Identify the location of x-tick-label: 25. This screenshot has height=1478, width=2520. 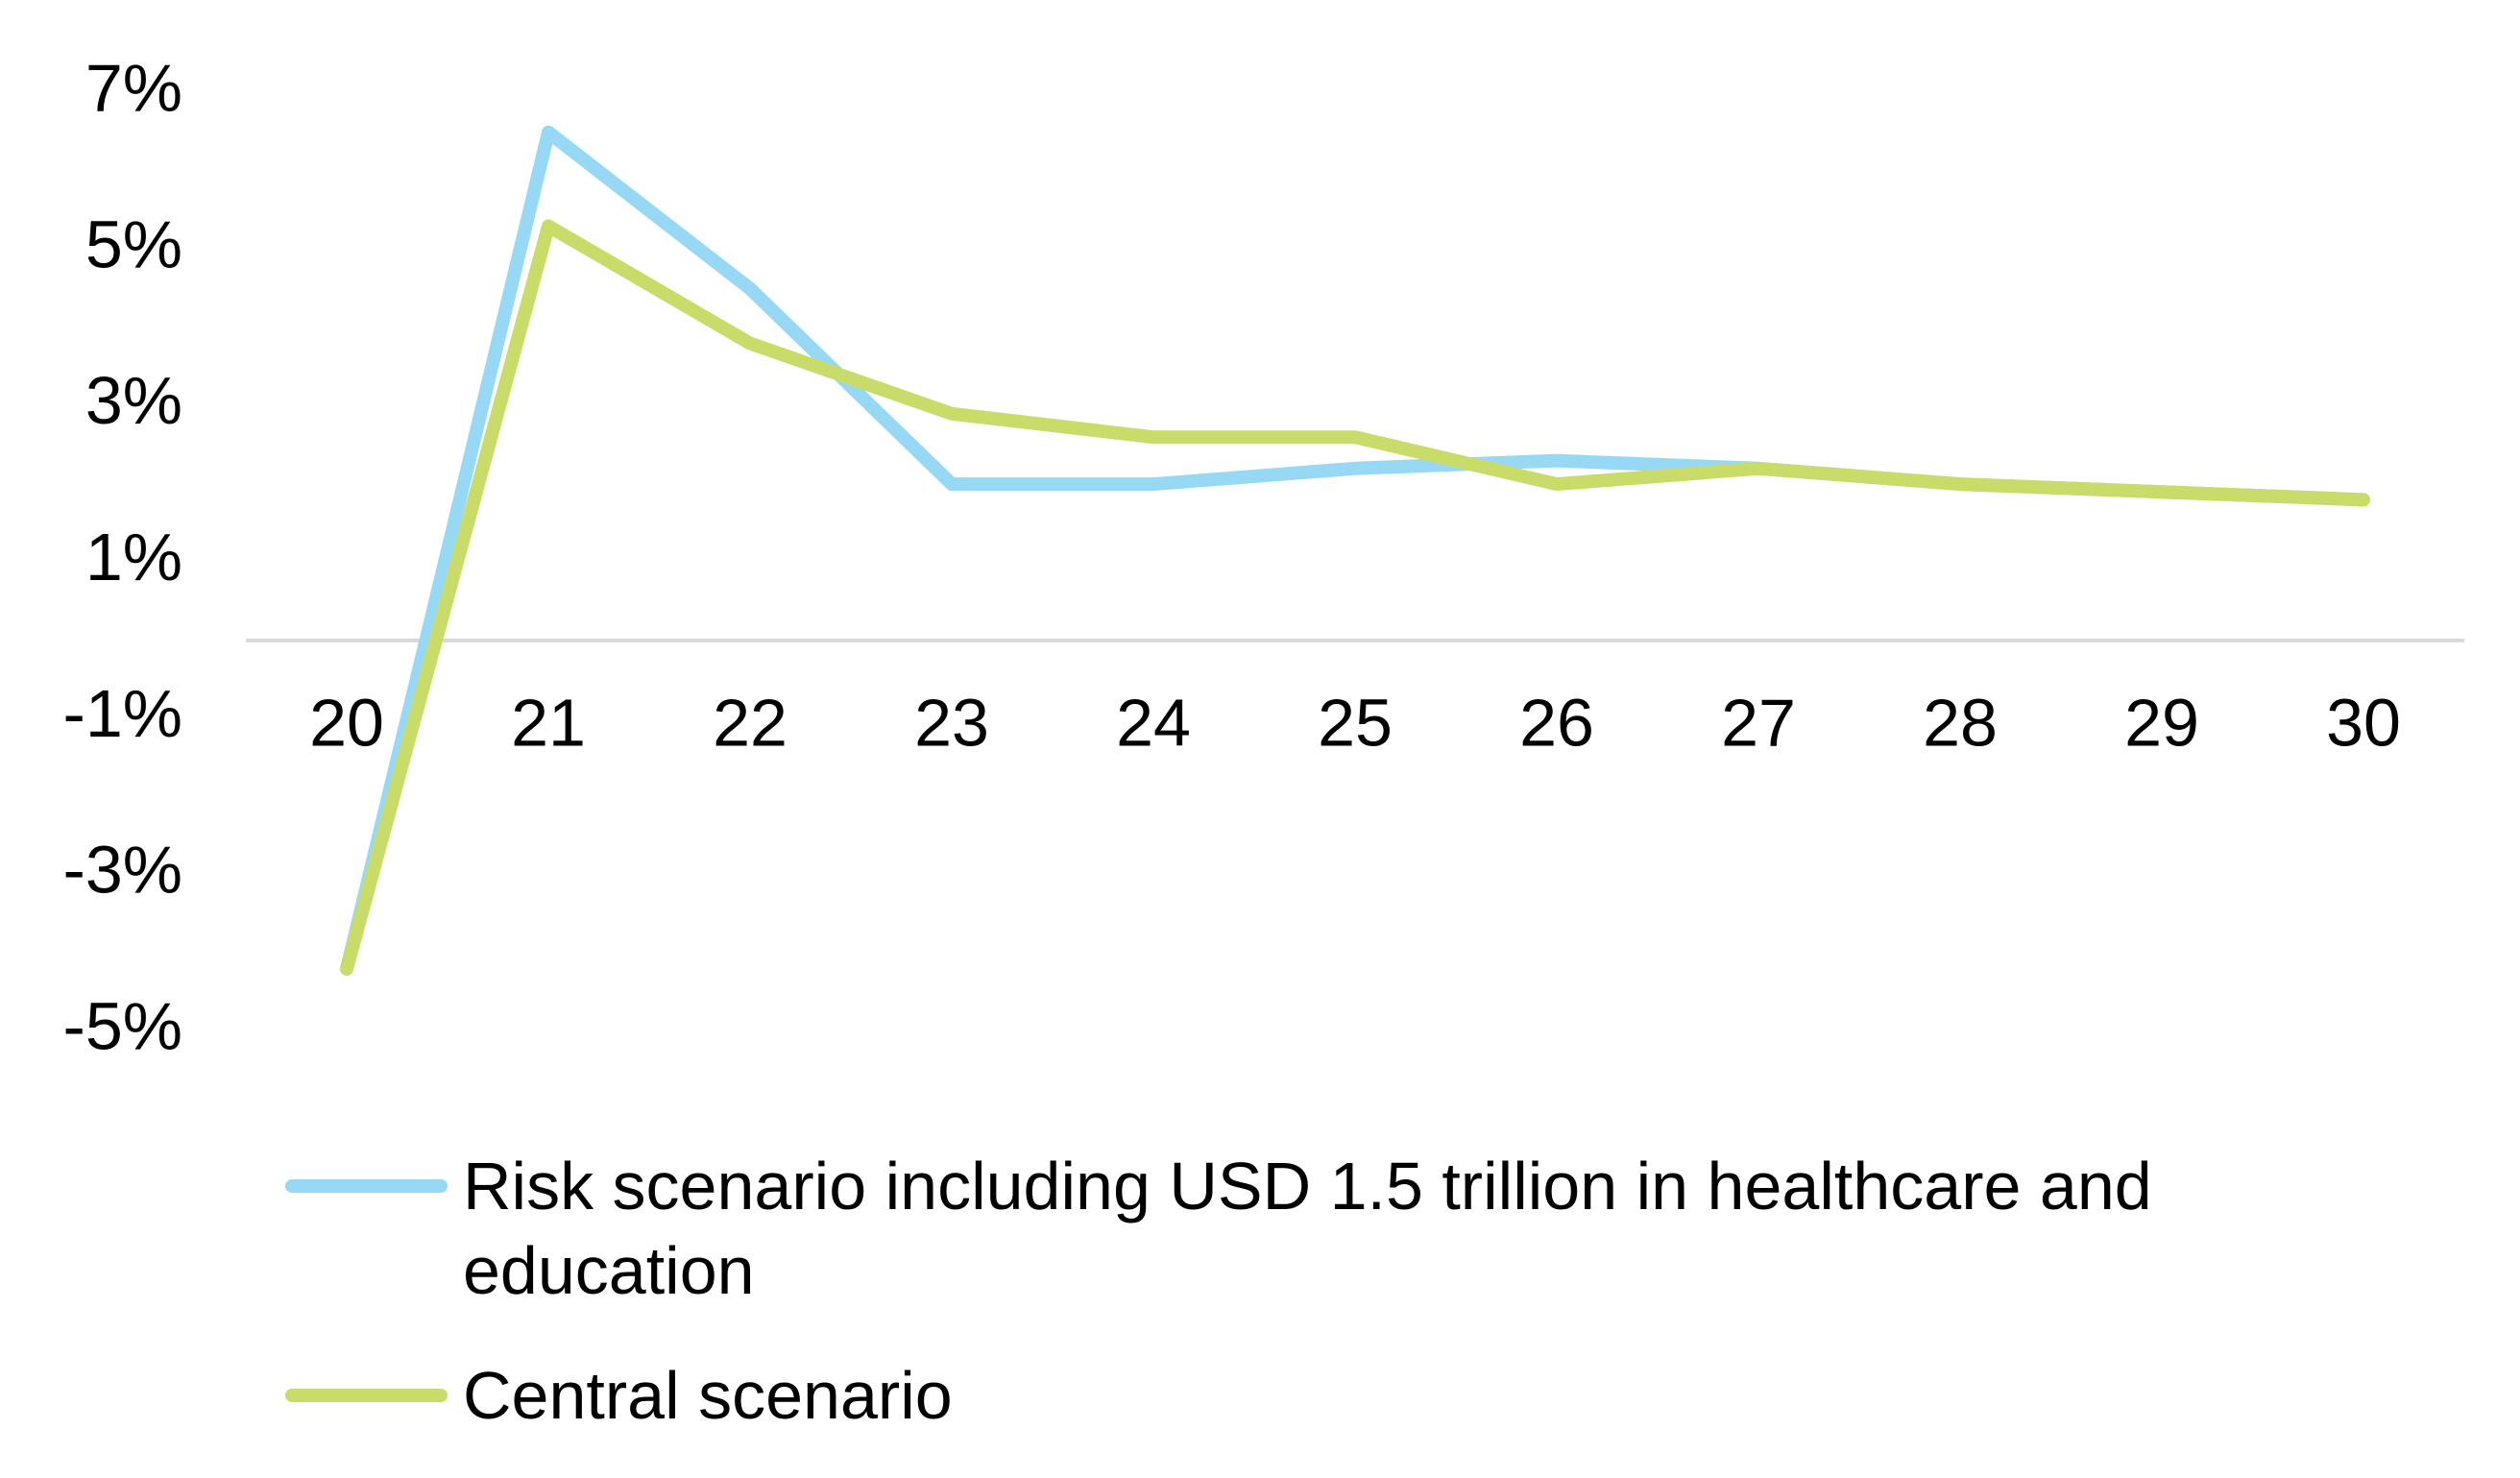
(1356, 722).